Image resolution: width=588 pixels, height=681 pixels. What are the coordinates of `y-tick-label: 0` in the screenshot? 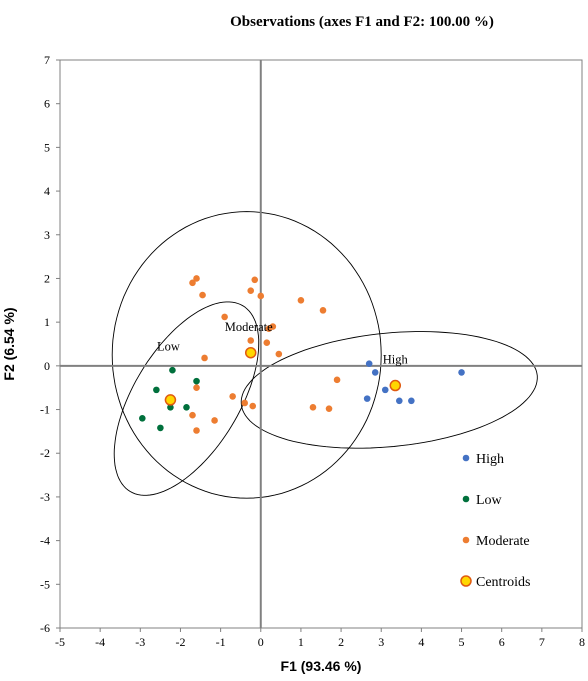 It's located at (47, 366).